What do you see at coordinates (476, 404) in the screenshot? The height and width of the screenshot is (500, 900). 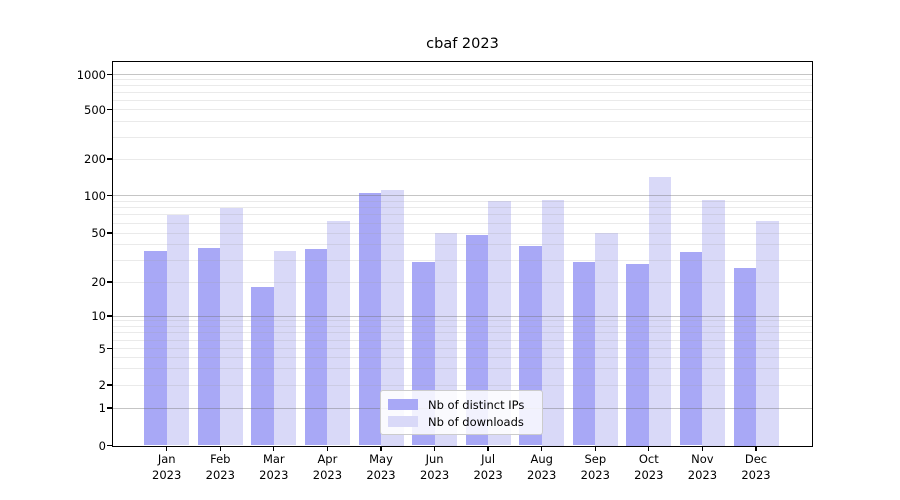 I see `legend-label-distinct-ips: Nb of distinct IPs` at bounding box center [476, 404].